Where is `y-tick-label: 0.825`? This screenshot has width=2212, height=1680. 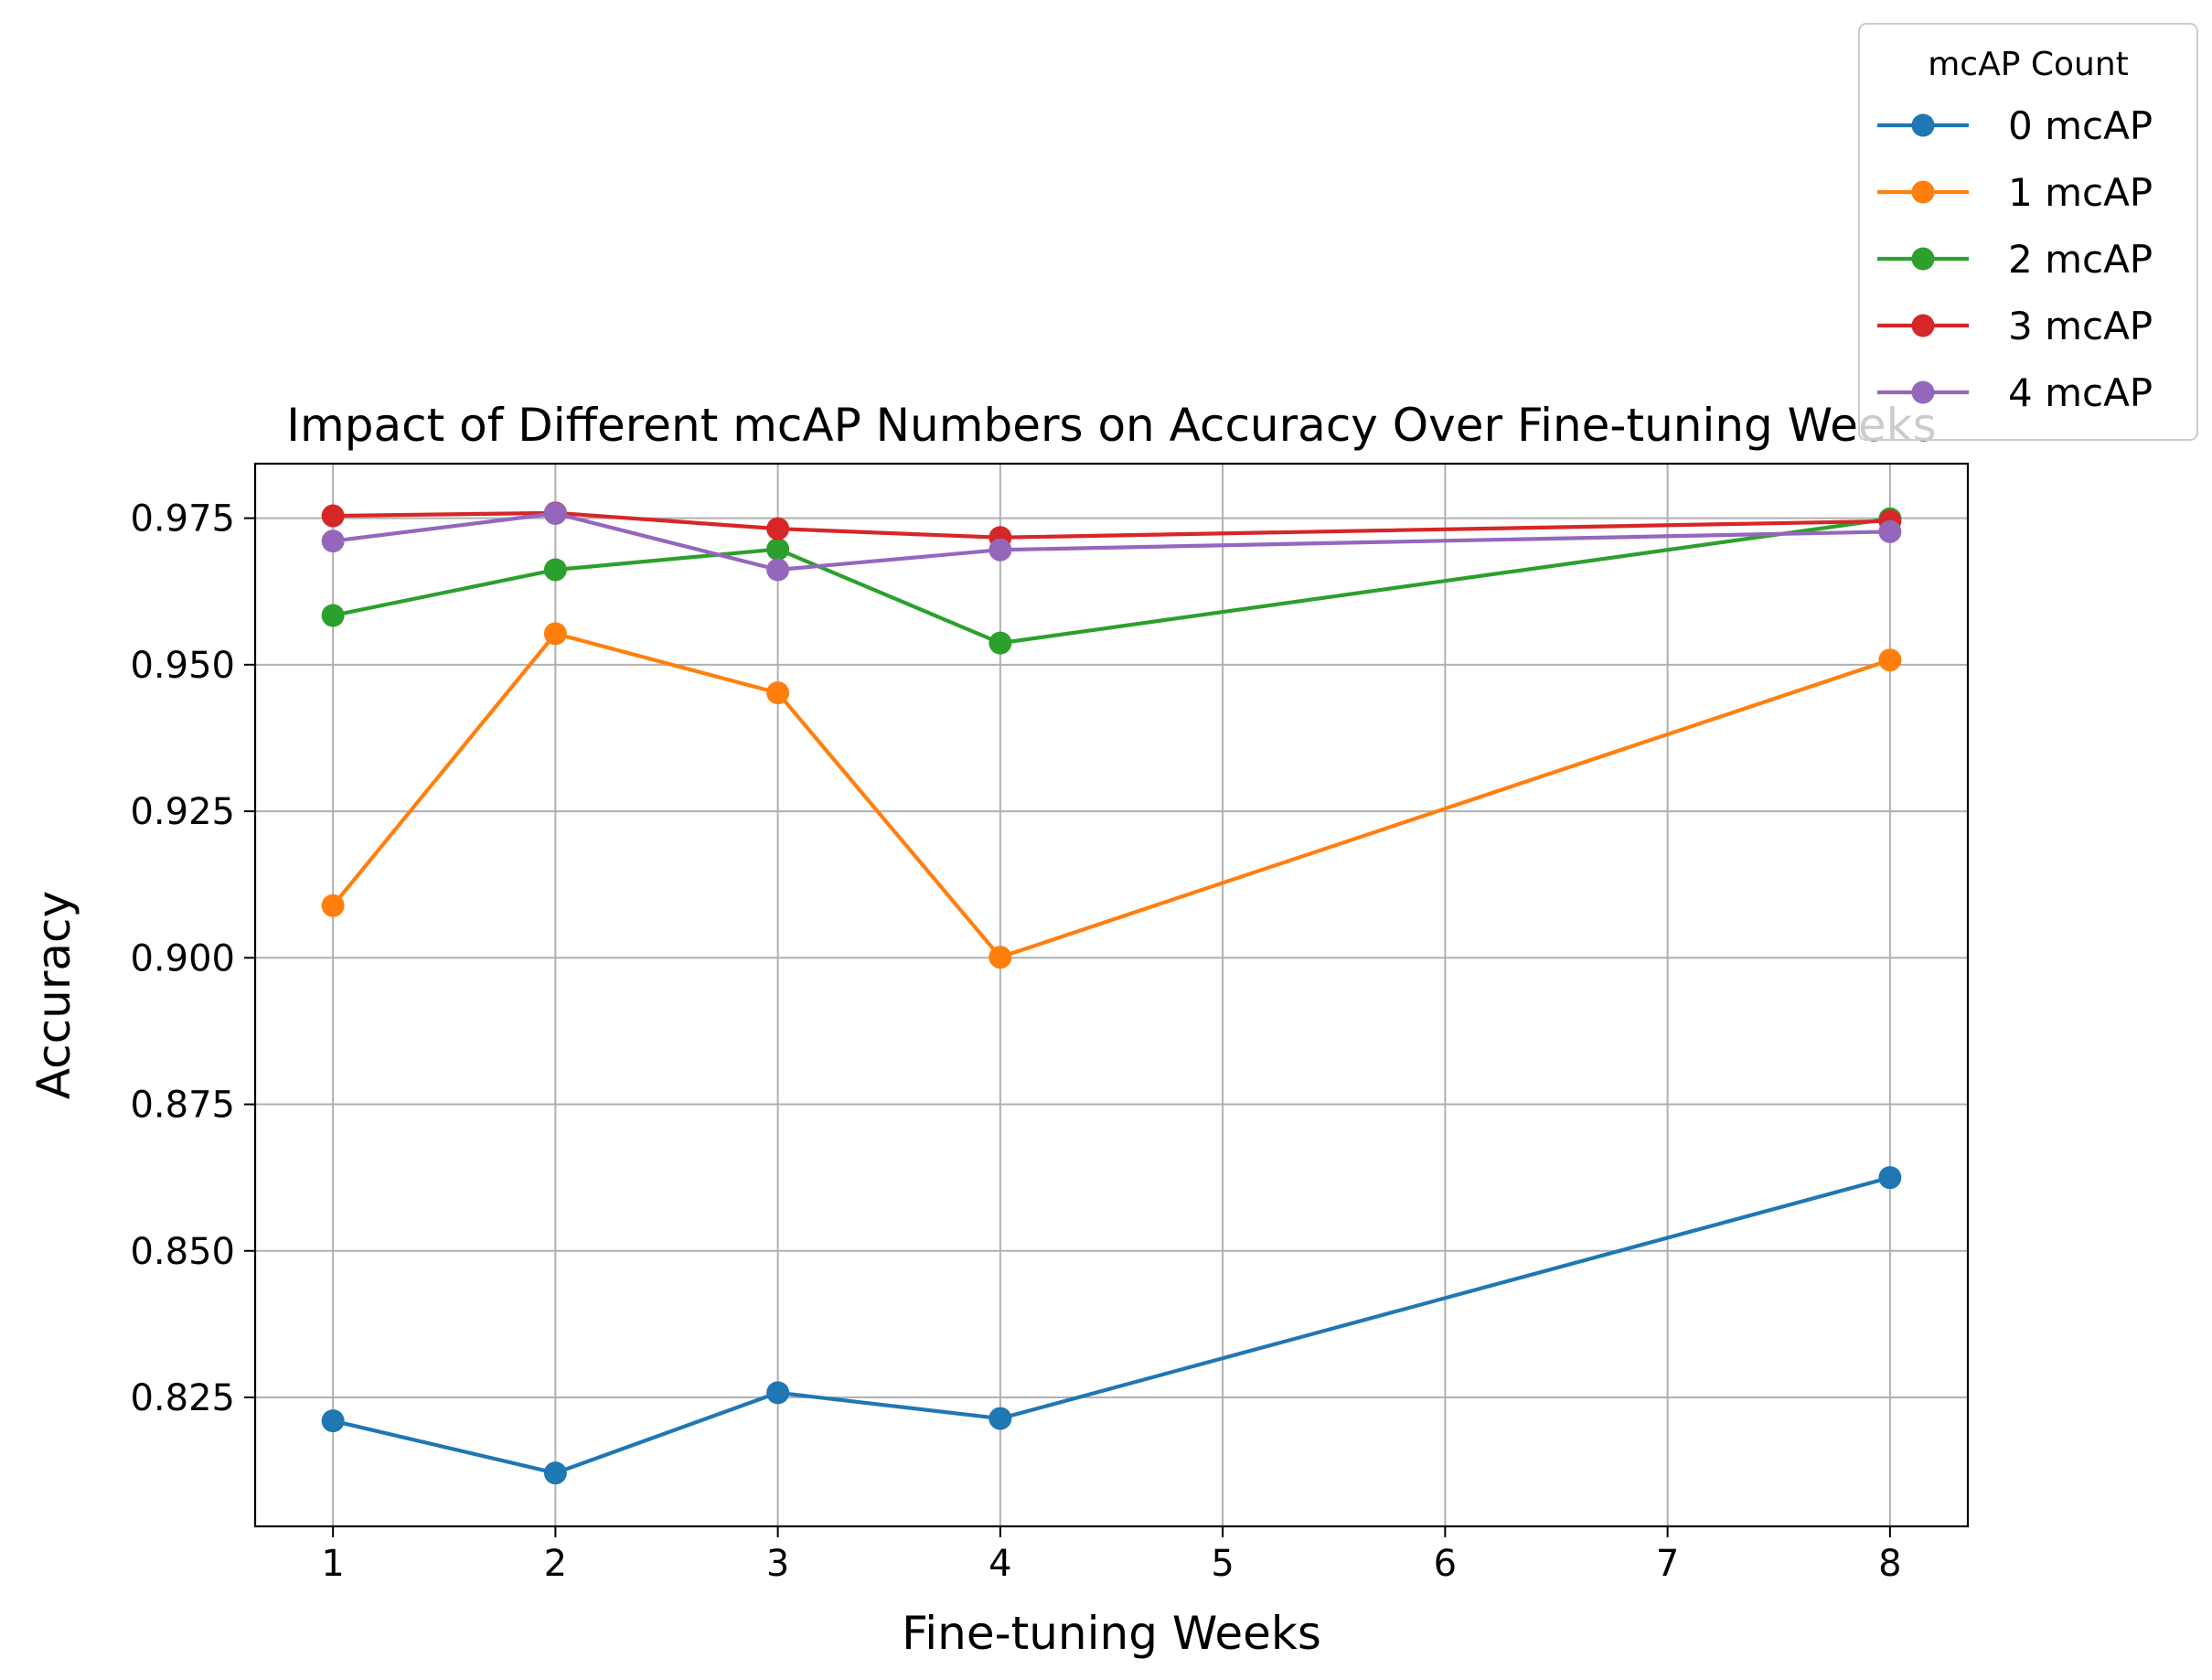 y-tick-label: 0.825 is located at coordinates (183, 1398).